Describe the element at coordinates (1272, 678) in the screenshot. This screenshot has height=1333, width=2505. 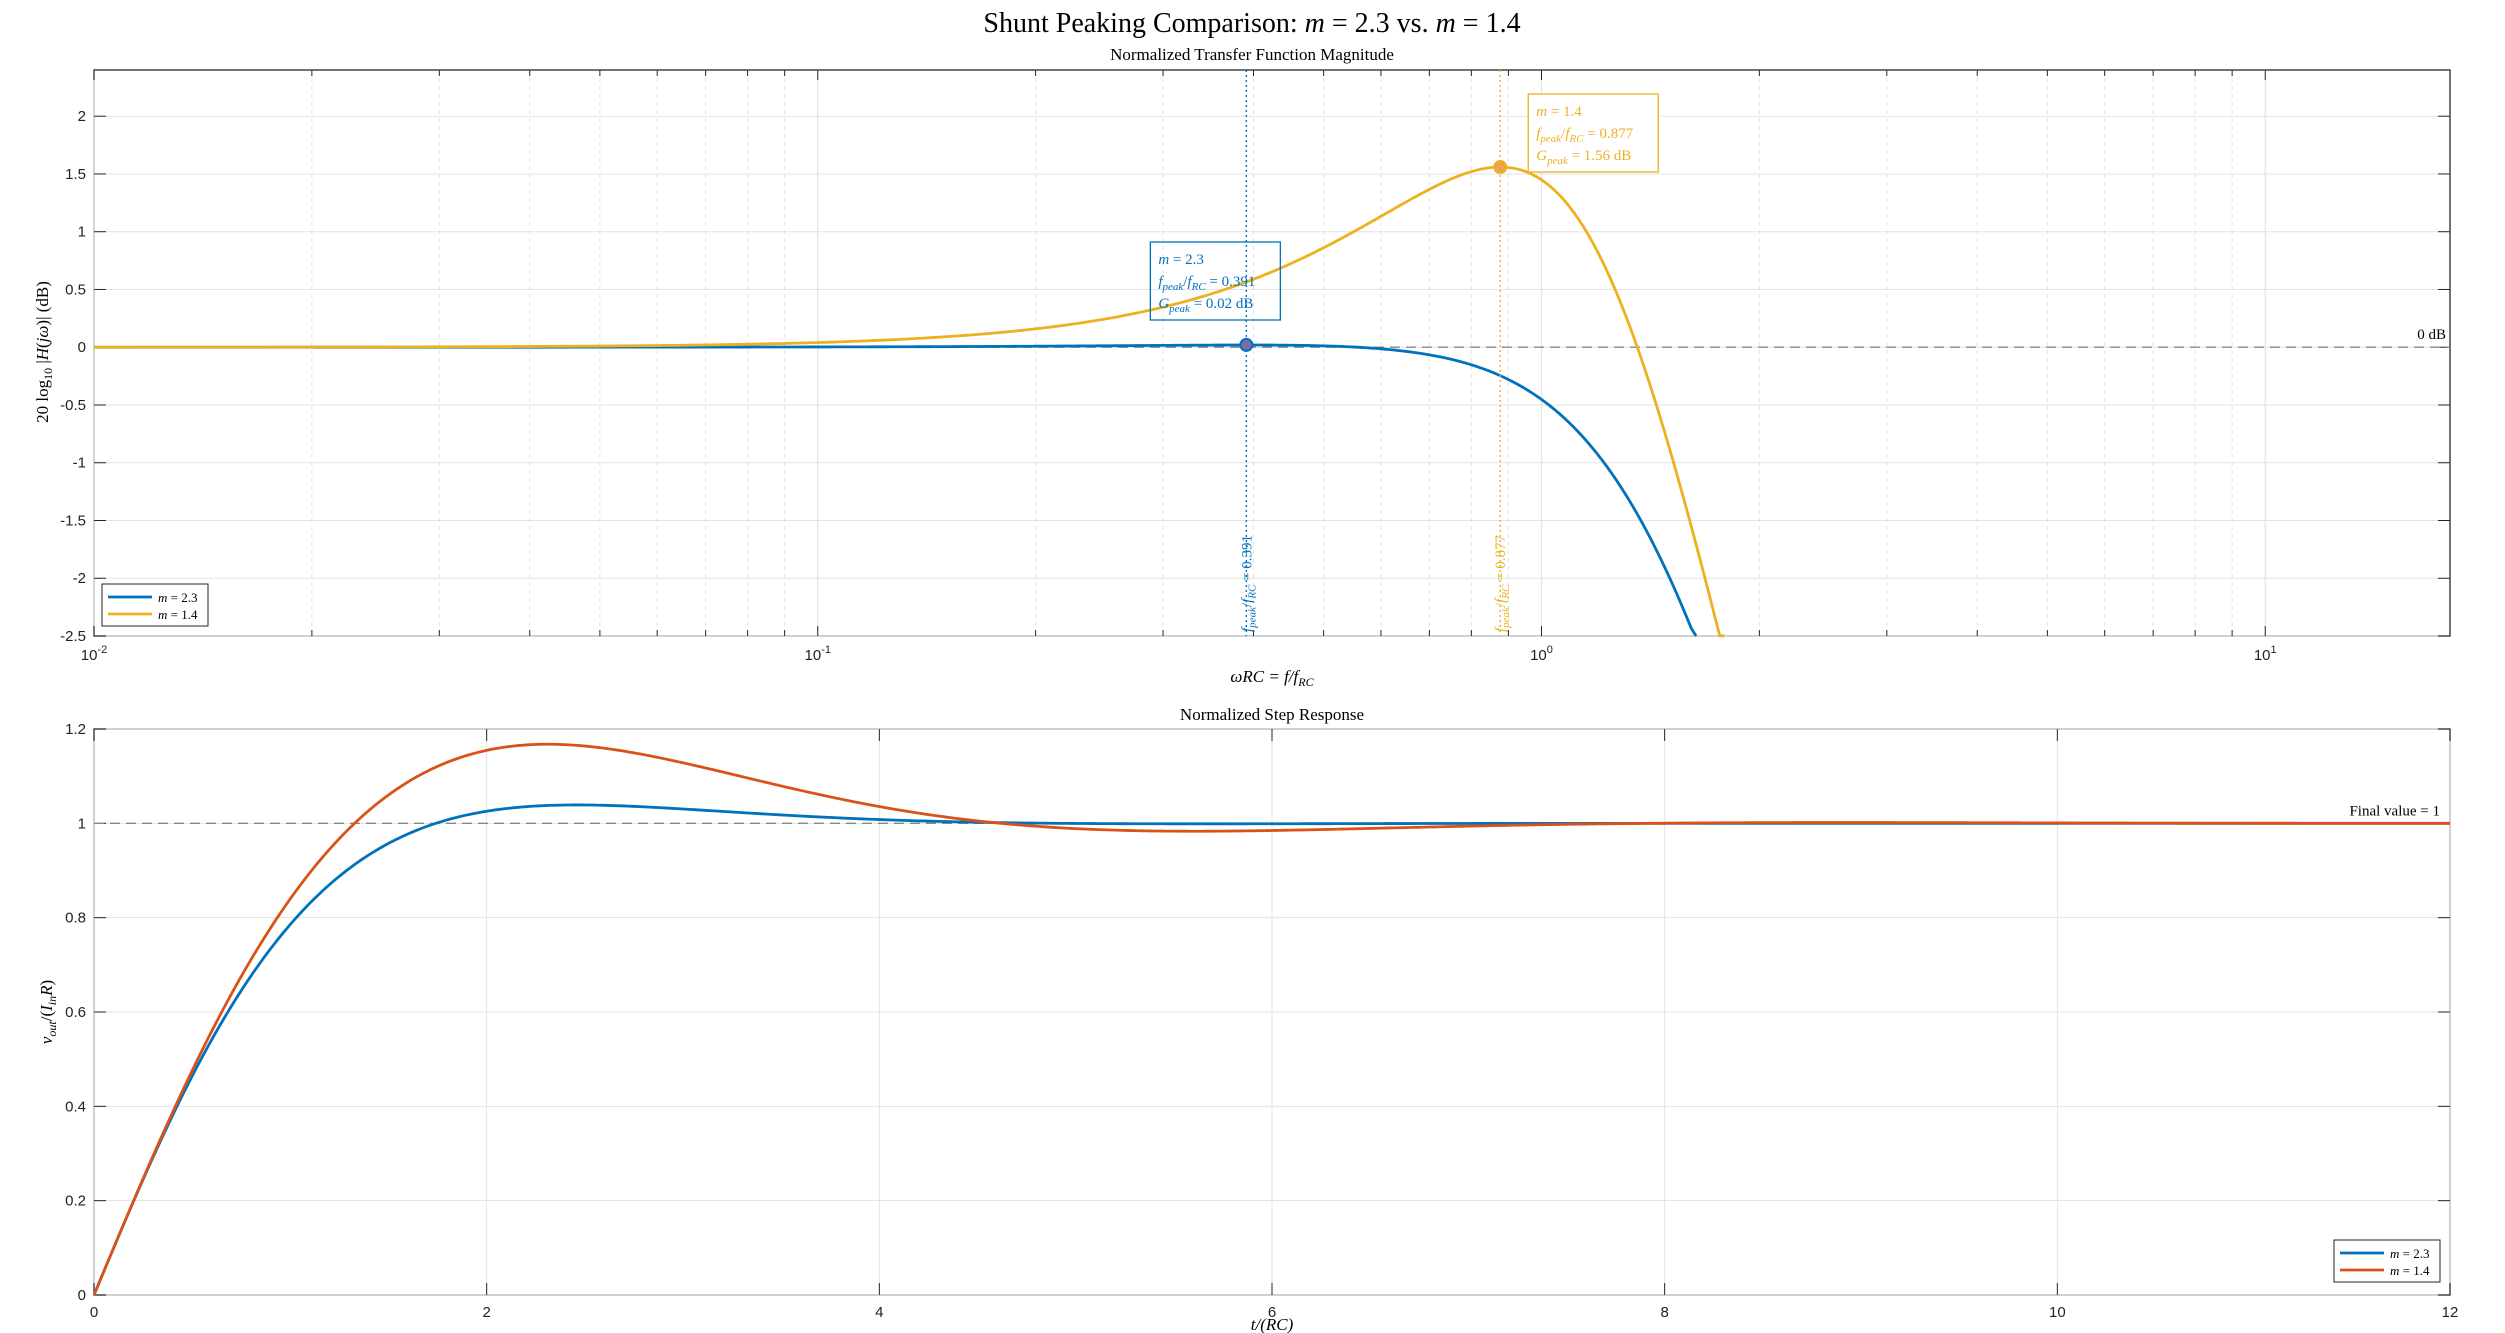
I see `top-x-axis-label: ωRC = f/fRC` at that location.